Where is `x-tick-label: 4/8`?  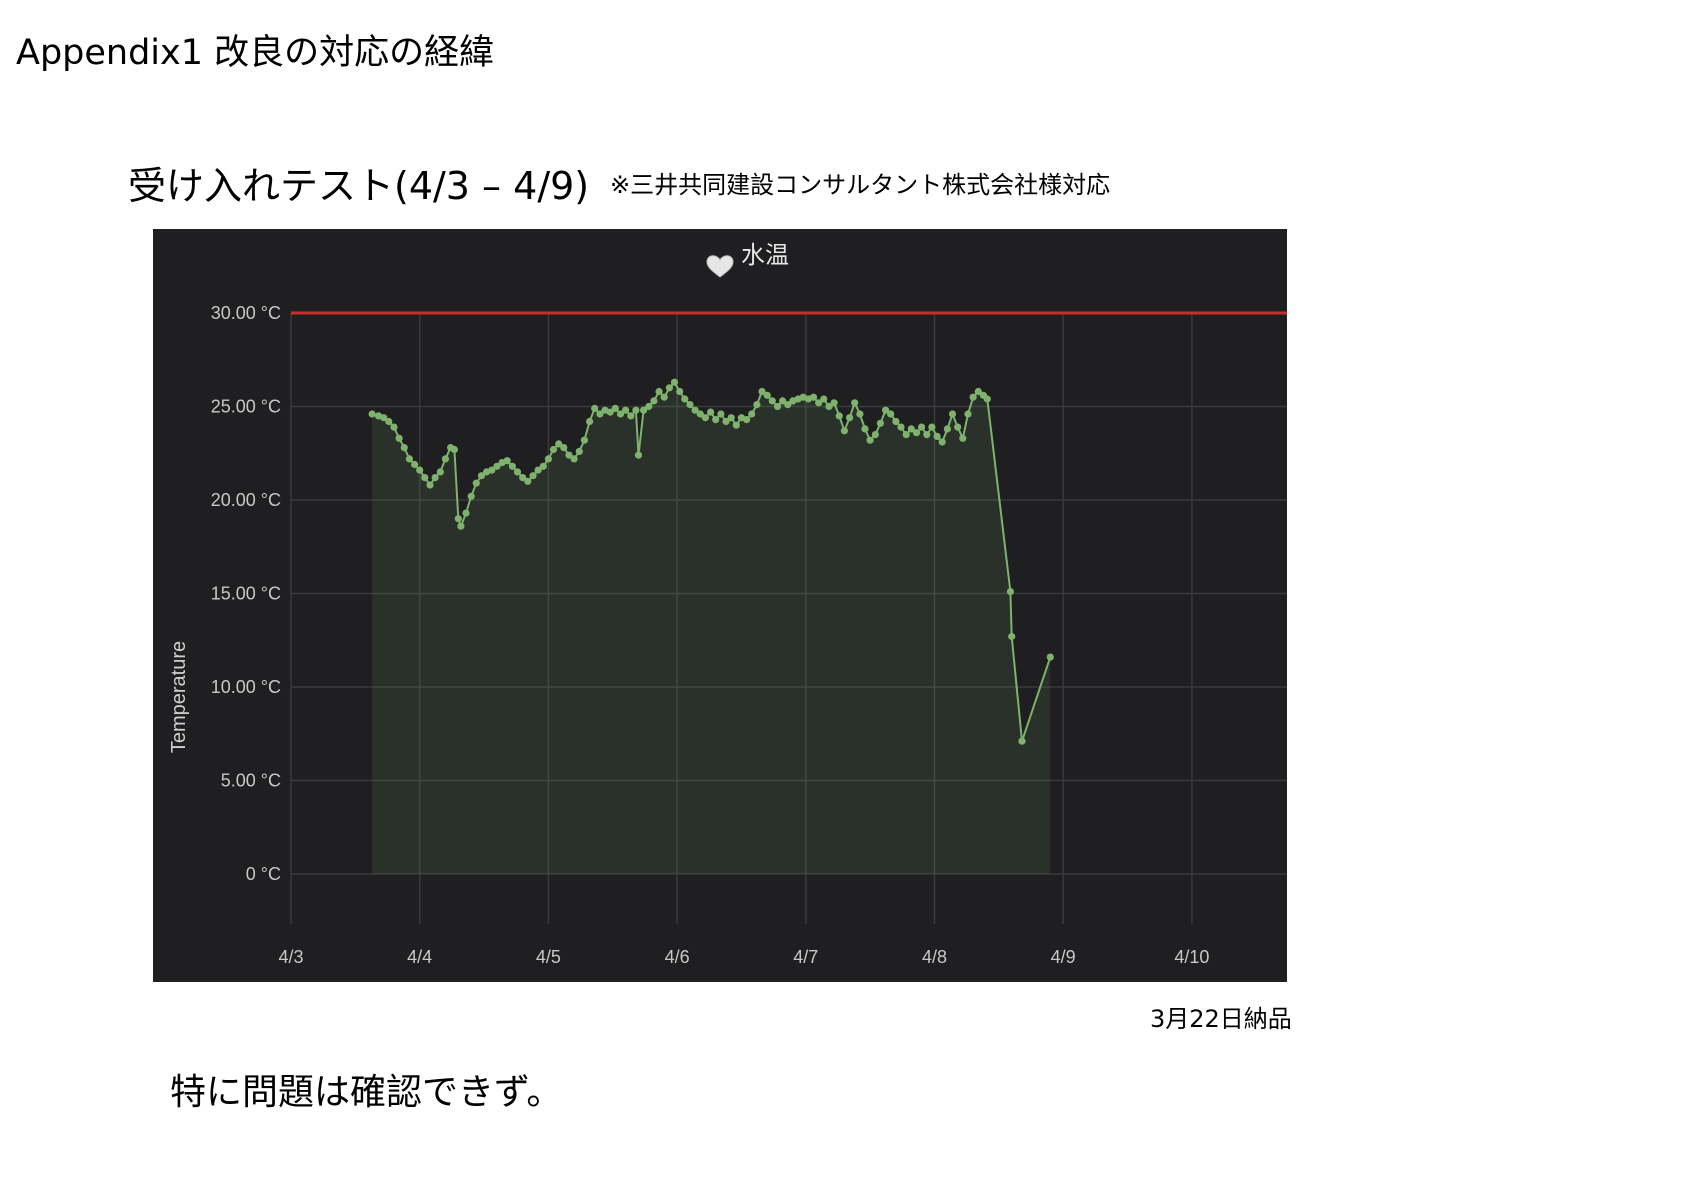
x-tick-label: 4/8 is located at coordinates (934, 957).